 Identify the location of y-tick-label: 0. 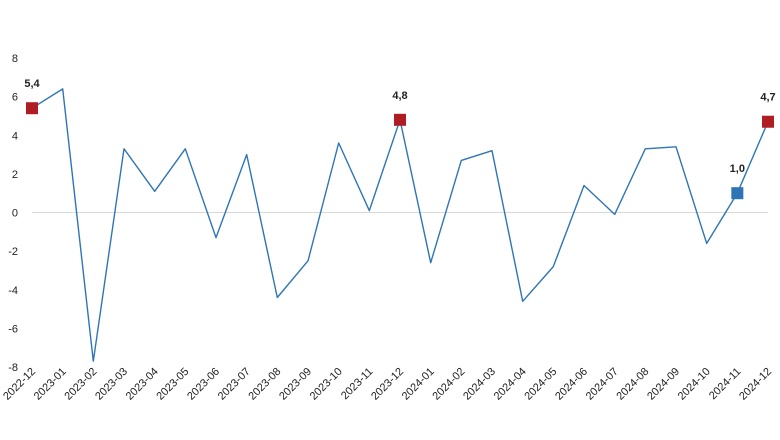
(15, 214).